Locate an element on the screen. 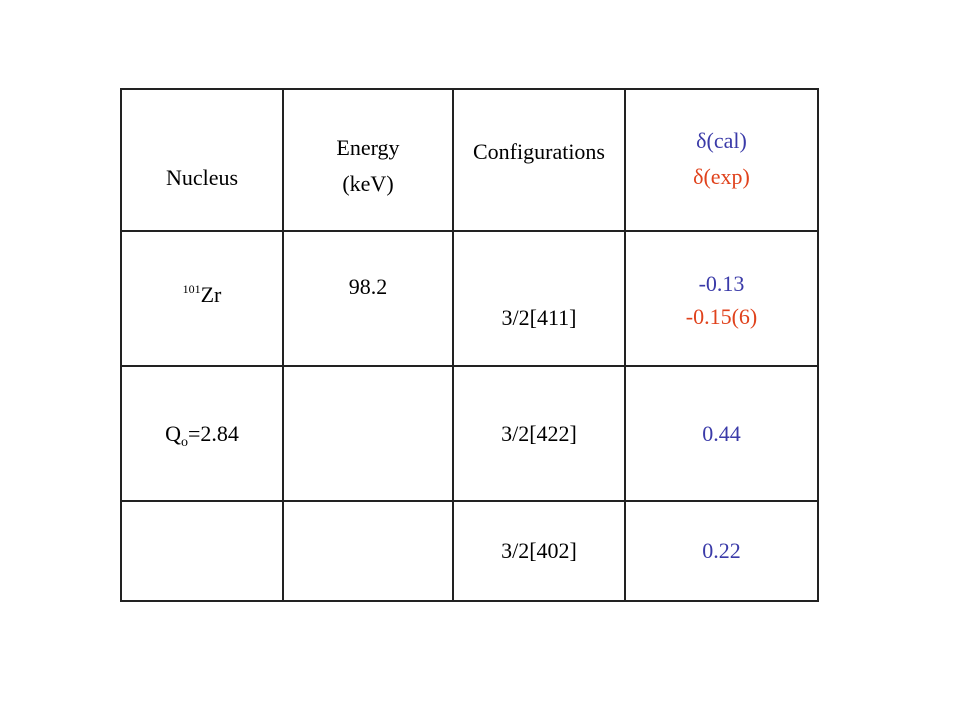 This screenshot has height=720, width=960. header-text: Nucleus is located at coordinates (202, 177).